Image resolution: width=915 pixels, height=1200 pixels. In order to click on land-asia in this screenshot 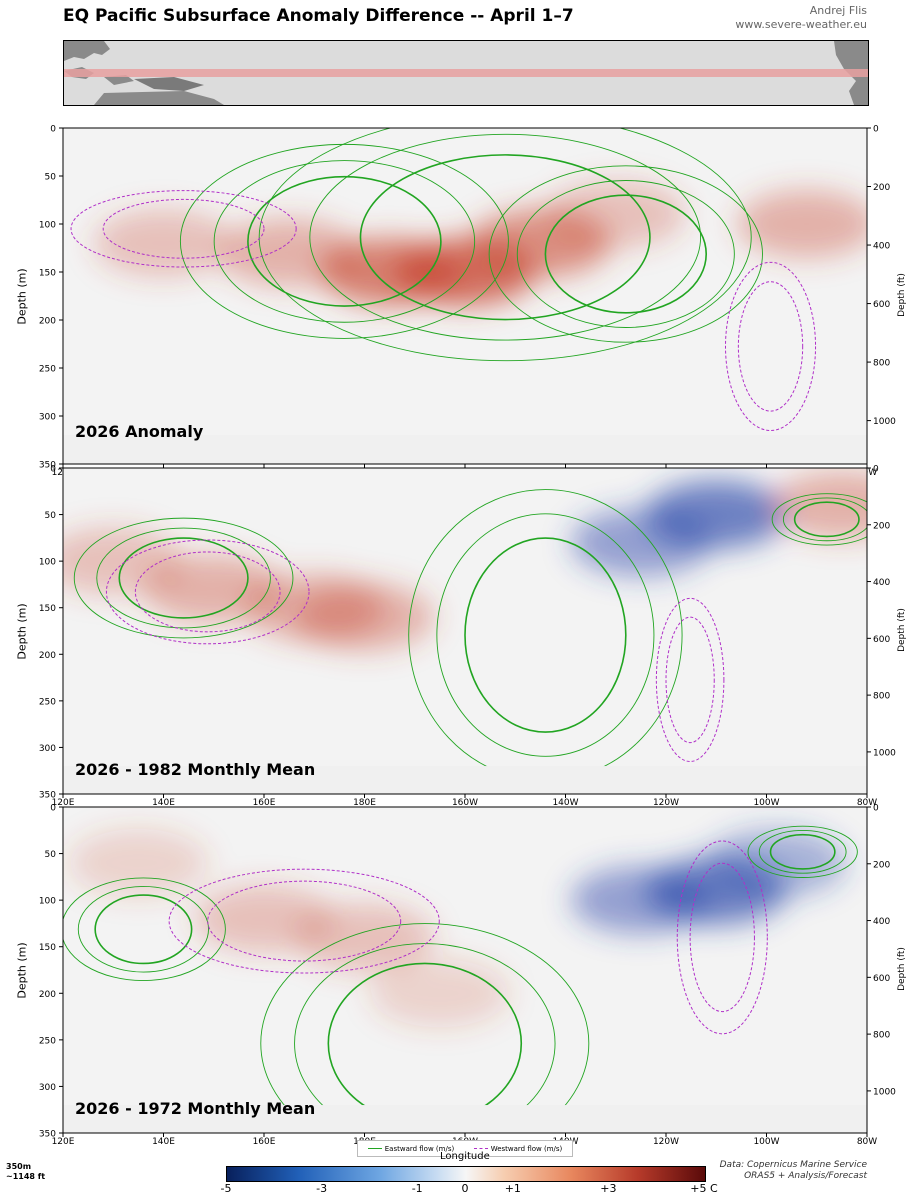, I will do `click(87, 51)`.